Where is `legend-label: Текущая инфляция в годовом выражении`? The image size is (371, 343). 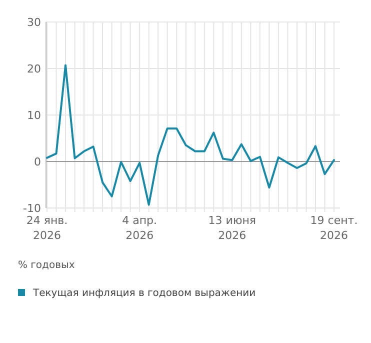 legend-label: Текущая инфляция в годовом выражении is located at coordinates (144, 293).